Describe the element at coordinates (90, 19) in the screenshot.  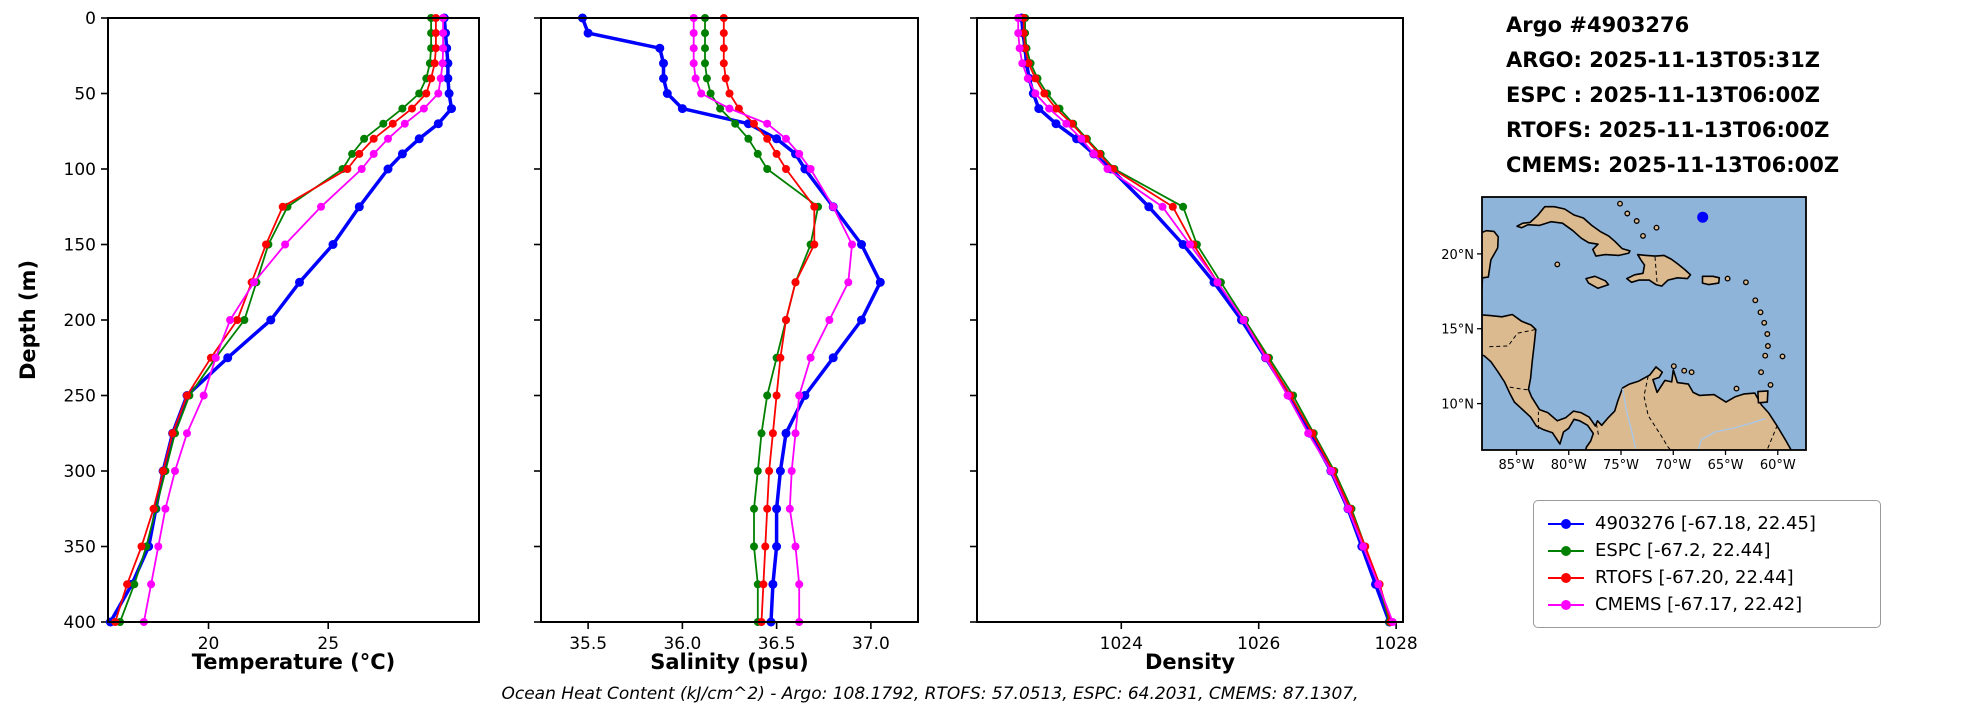
I see `svg-text: 0` at that location.